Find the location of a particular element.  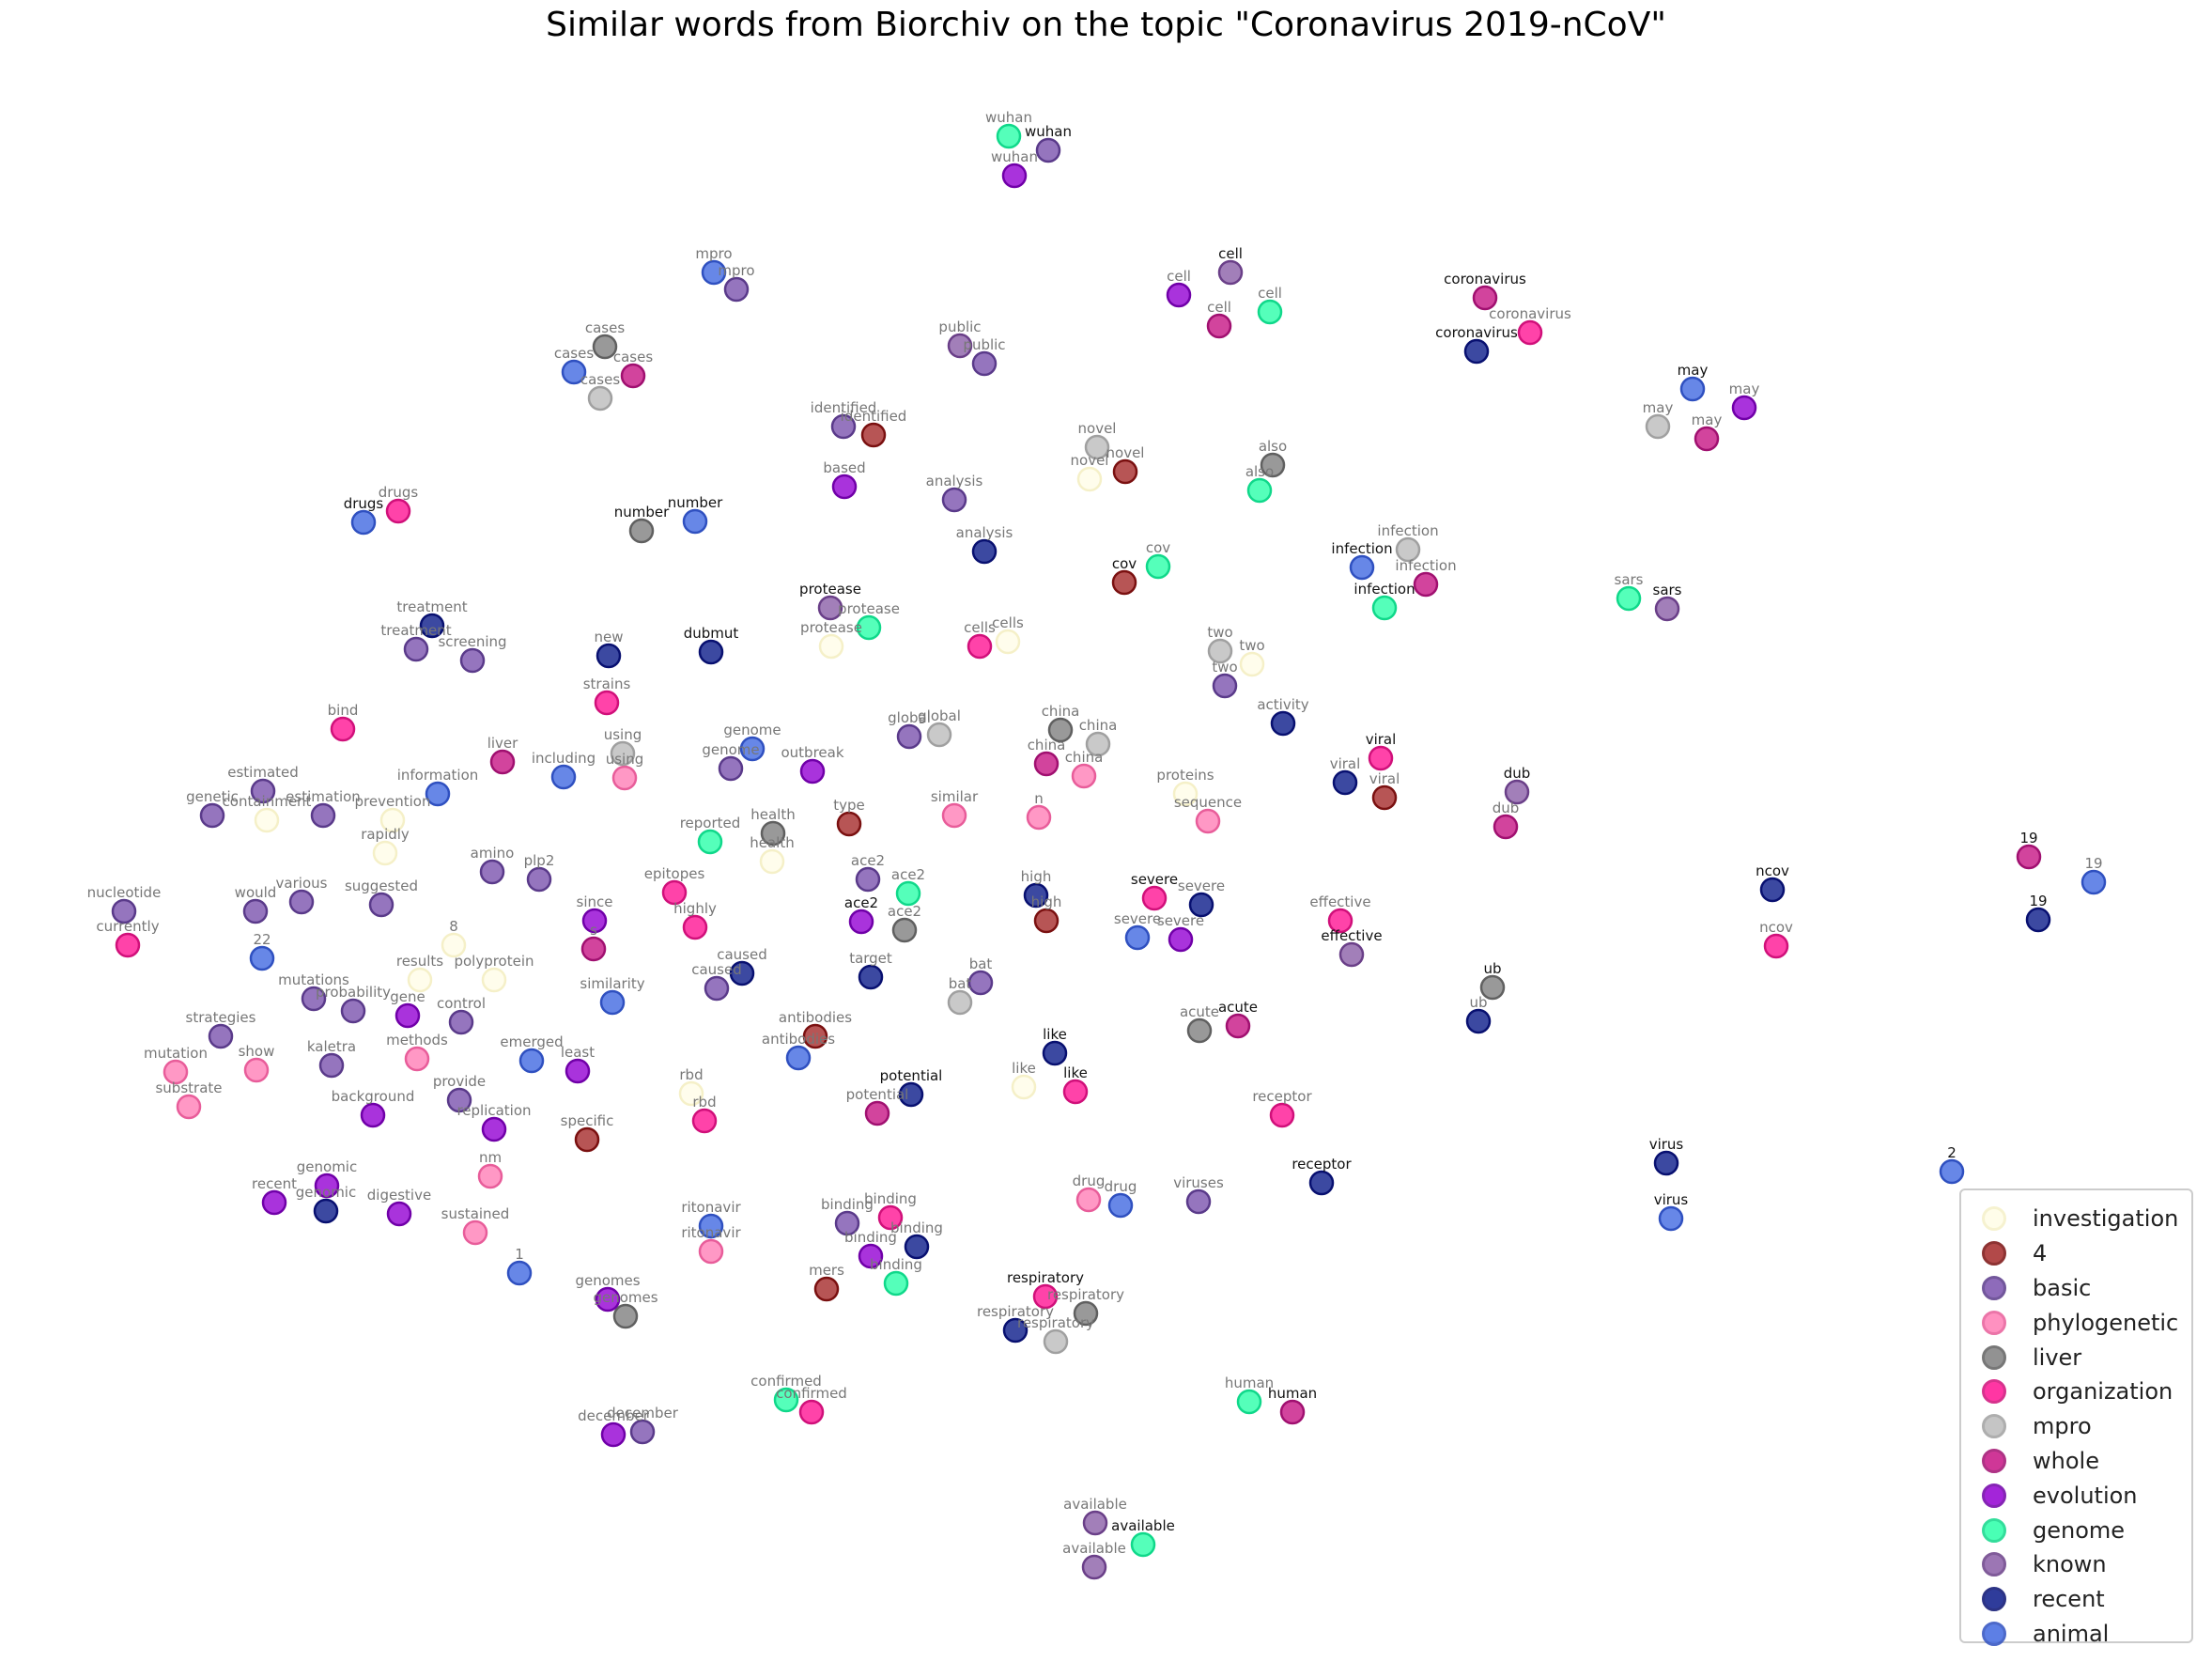

point-label-known-0: cell is located at coordinates (1231, 254).